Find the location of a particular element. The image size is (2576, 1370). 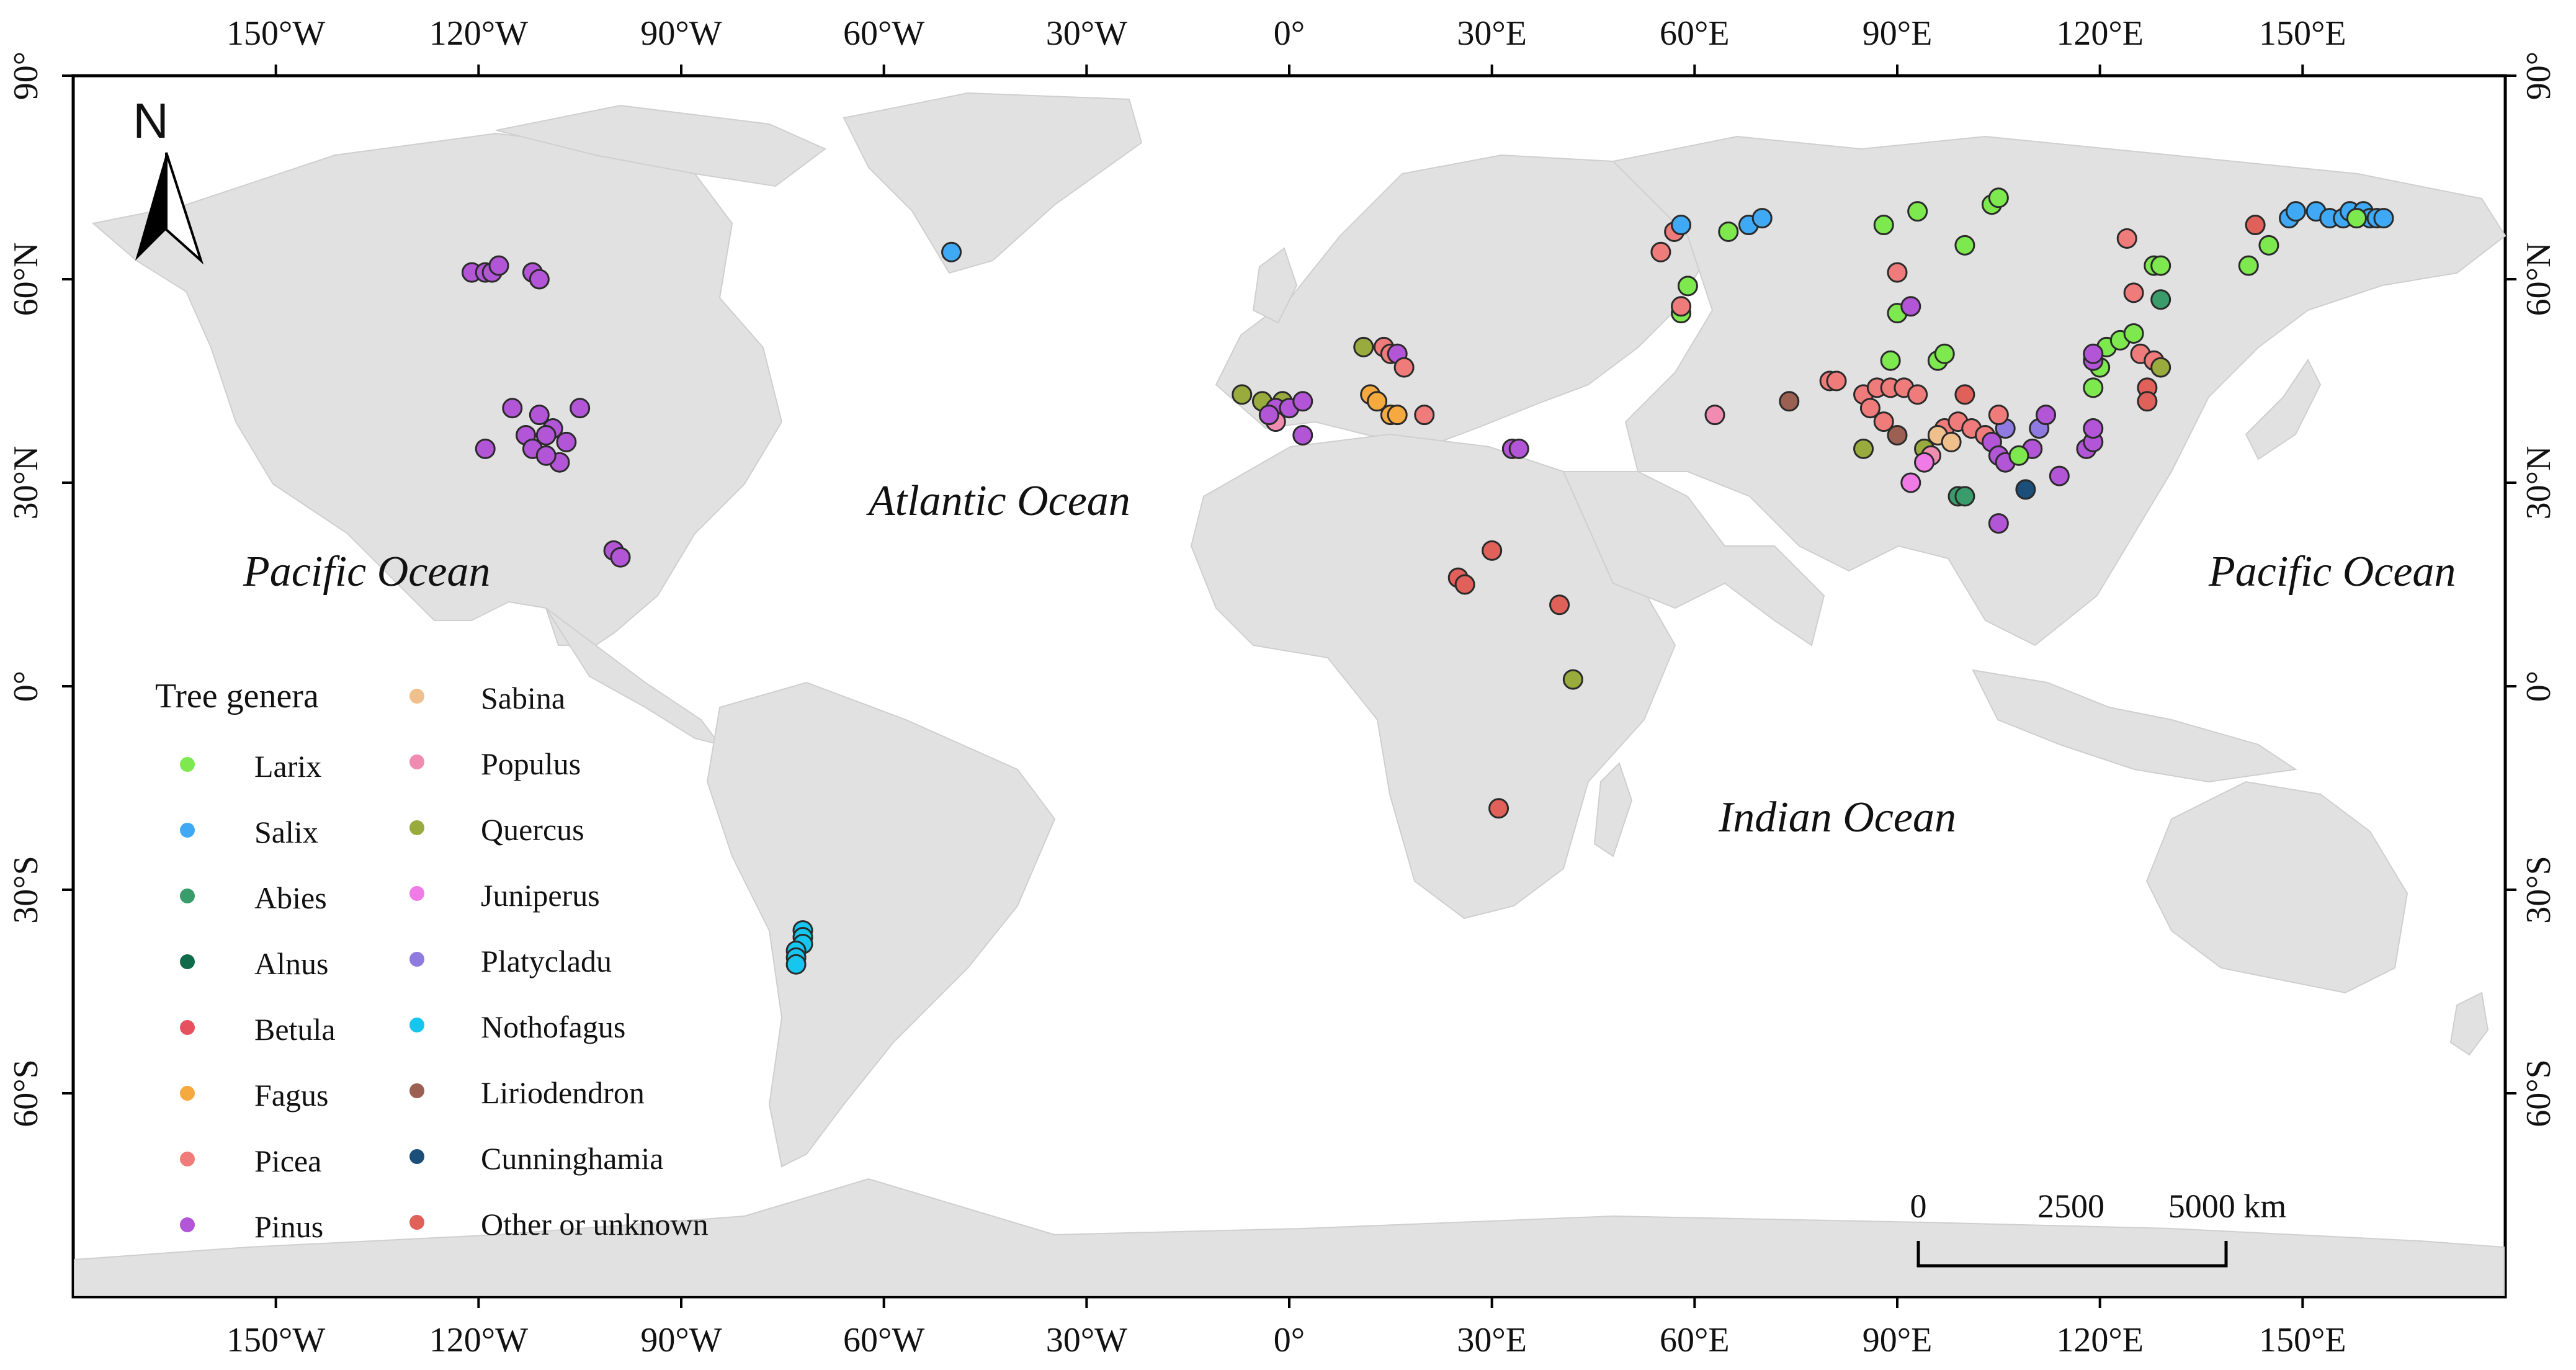

legend-swatch-alnus is located at coordinates (187, 962).